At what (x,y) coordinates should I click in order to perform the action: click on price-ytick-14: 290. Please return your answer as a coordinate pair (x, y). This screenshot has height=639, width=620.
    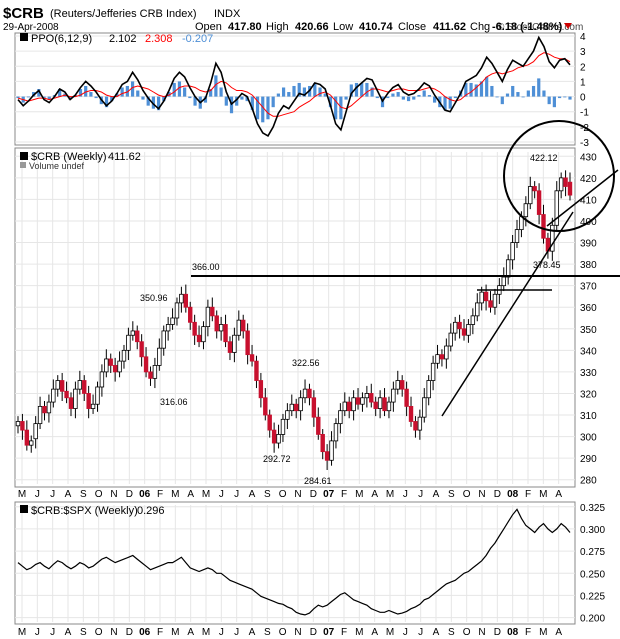
    Looking at the image, I should click on (588, 459).